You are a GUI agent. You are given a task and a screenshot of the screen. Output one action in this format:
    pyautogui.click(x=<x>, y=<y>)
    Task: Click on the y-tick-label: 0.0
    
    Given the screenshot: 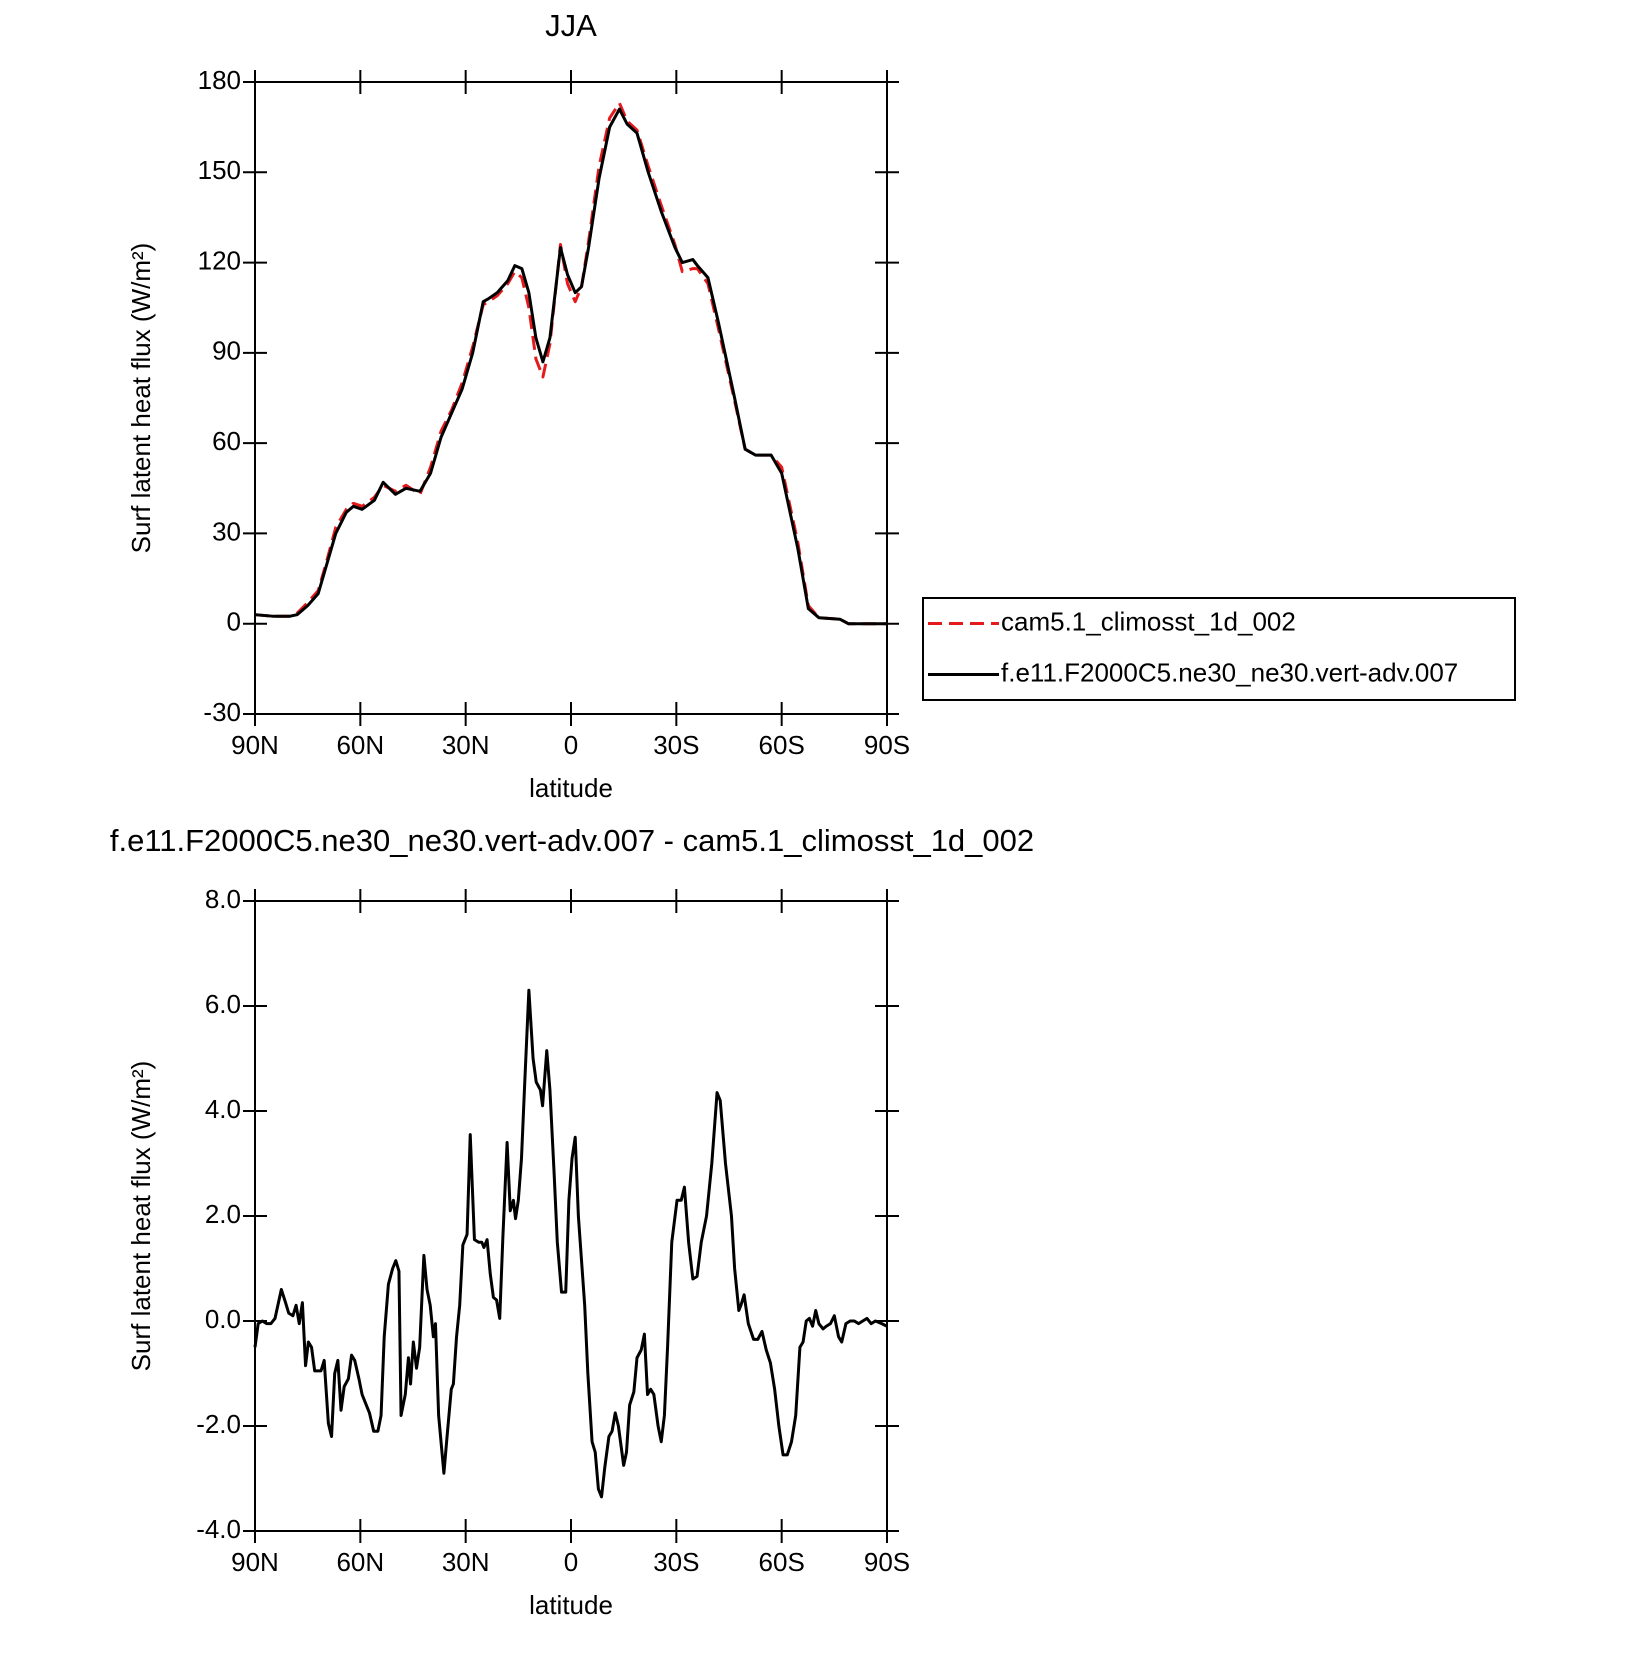 What is the action you would take?
    pyautogui.click(x=223, y=1319)
    